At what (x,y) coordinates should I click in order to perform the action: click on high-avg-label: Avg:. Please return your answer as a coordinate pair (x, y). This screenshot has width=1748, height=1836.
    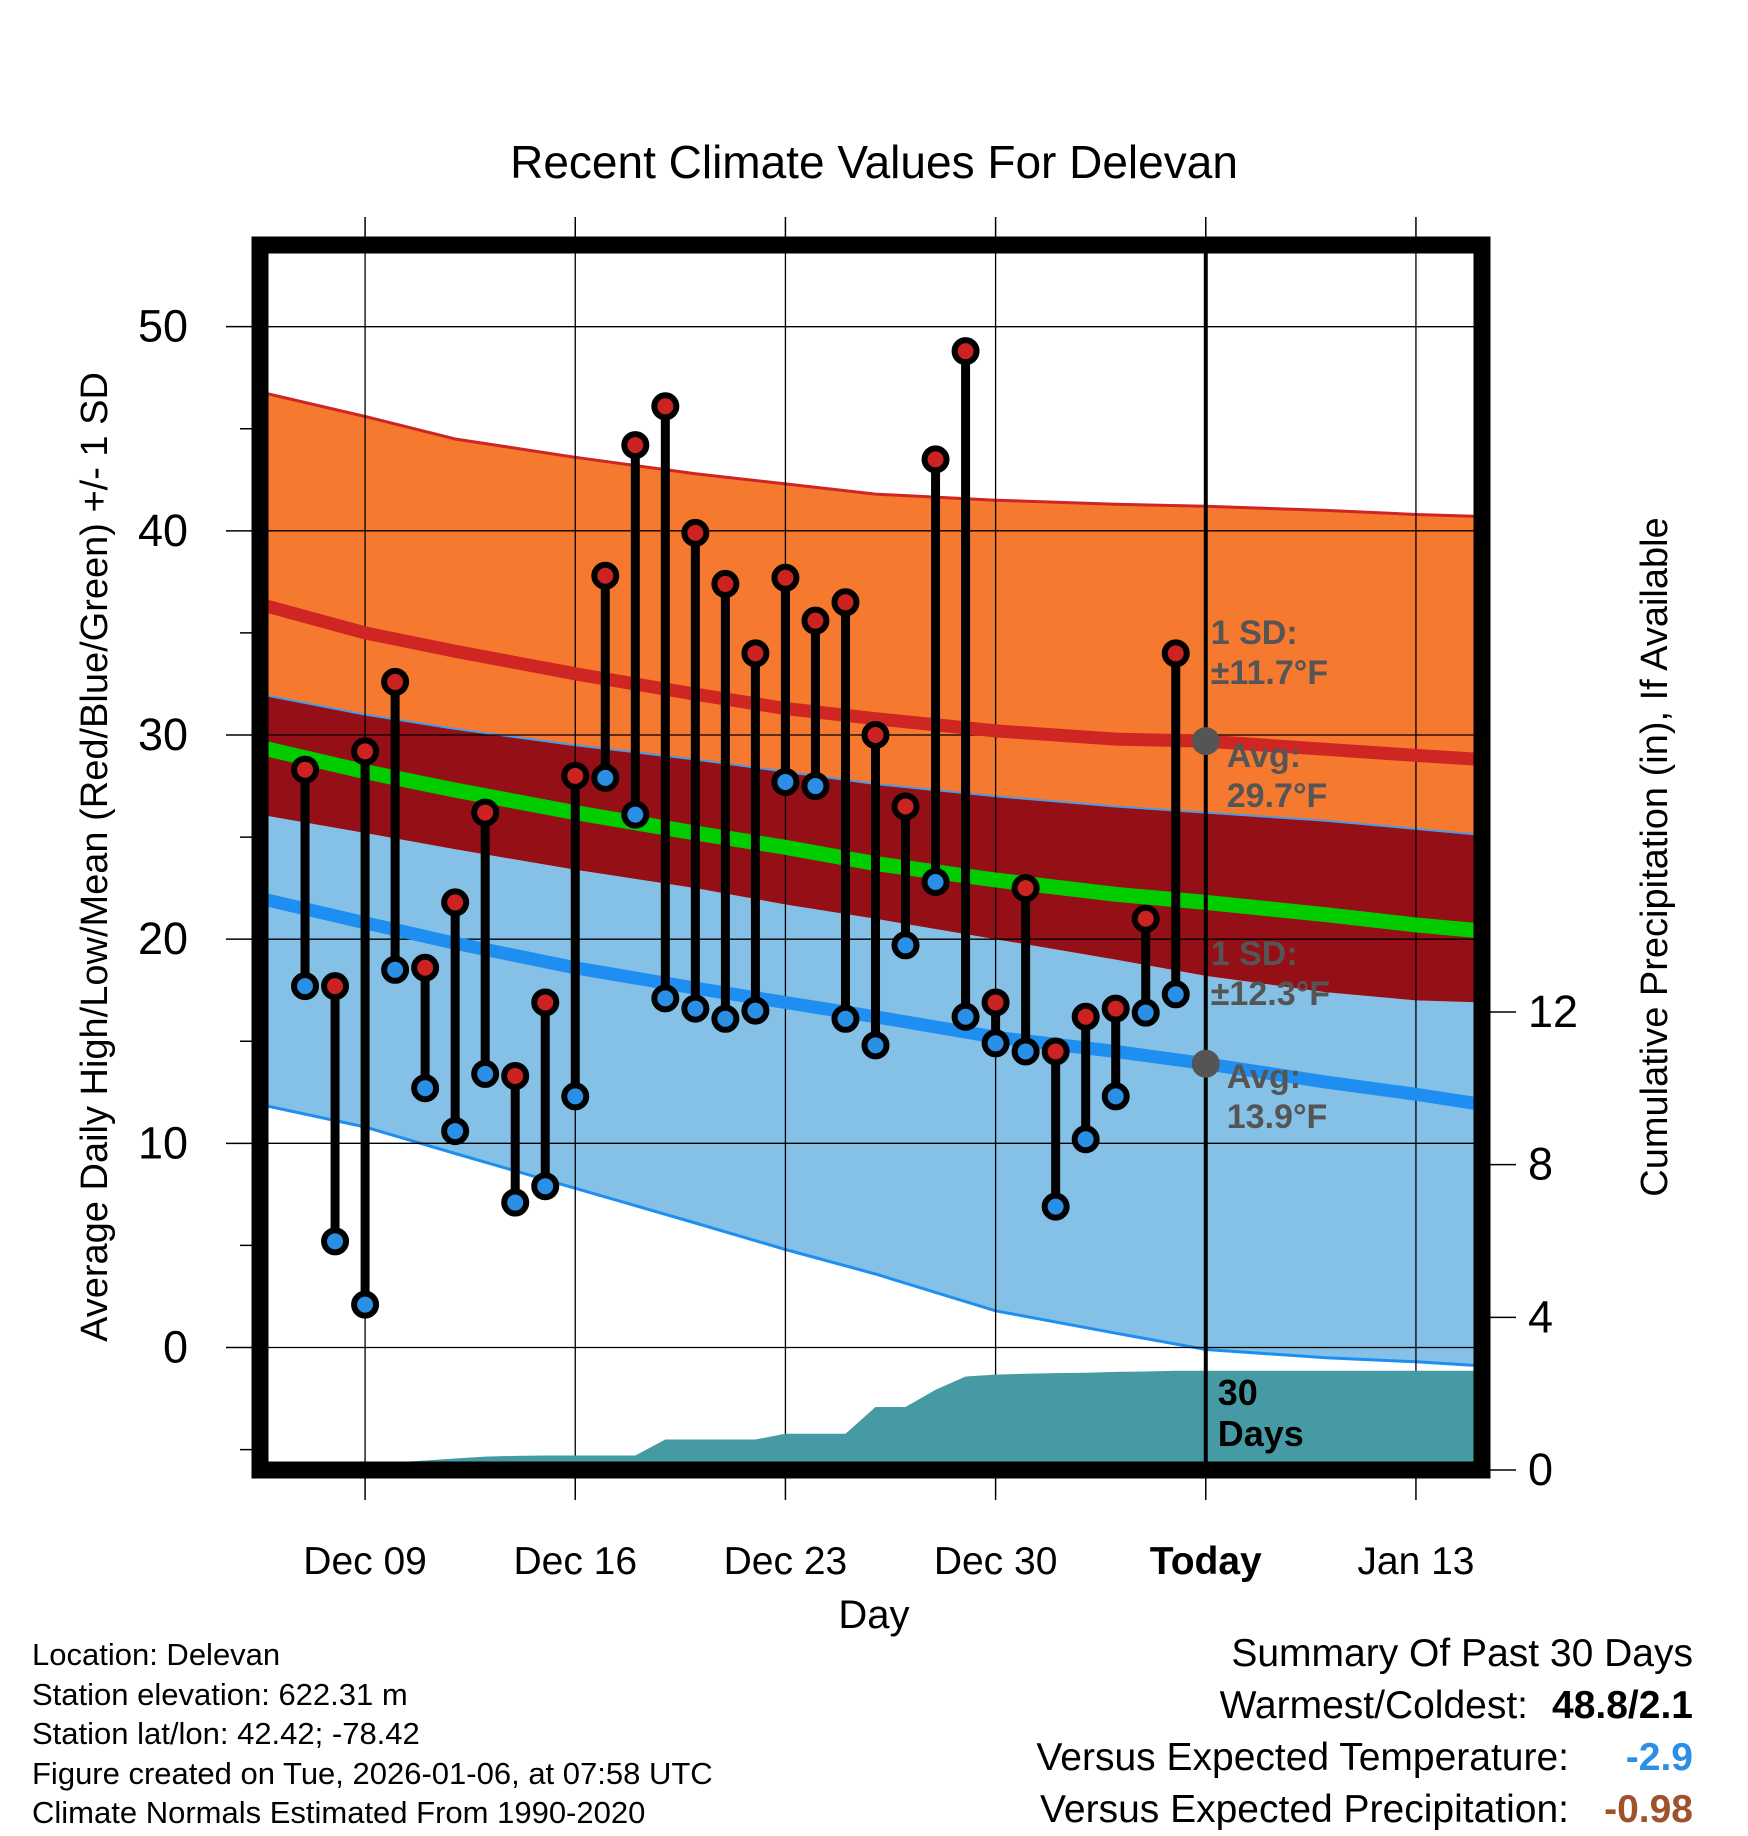
    Looking at the image, I should click on (1264, 756).